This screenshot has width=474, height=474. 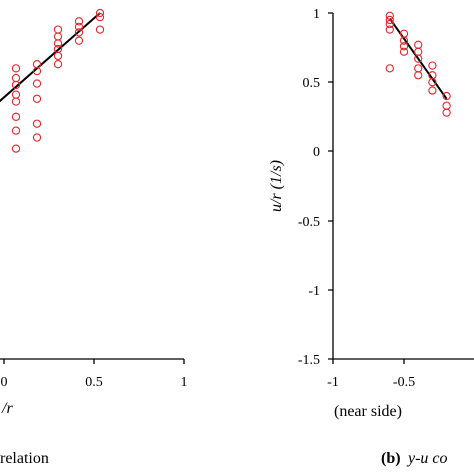 I want to click on panel-a-axes, so click(x=92, y=361).